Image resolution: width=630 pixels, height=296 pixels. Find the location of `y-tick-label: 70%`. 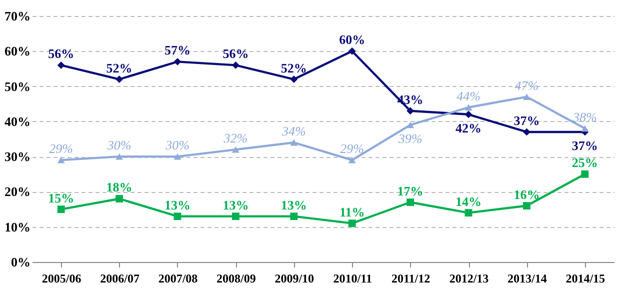

y-tick-label: 70% is located at coordinates (17, 16).